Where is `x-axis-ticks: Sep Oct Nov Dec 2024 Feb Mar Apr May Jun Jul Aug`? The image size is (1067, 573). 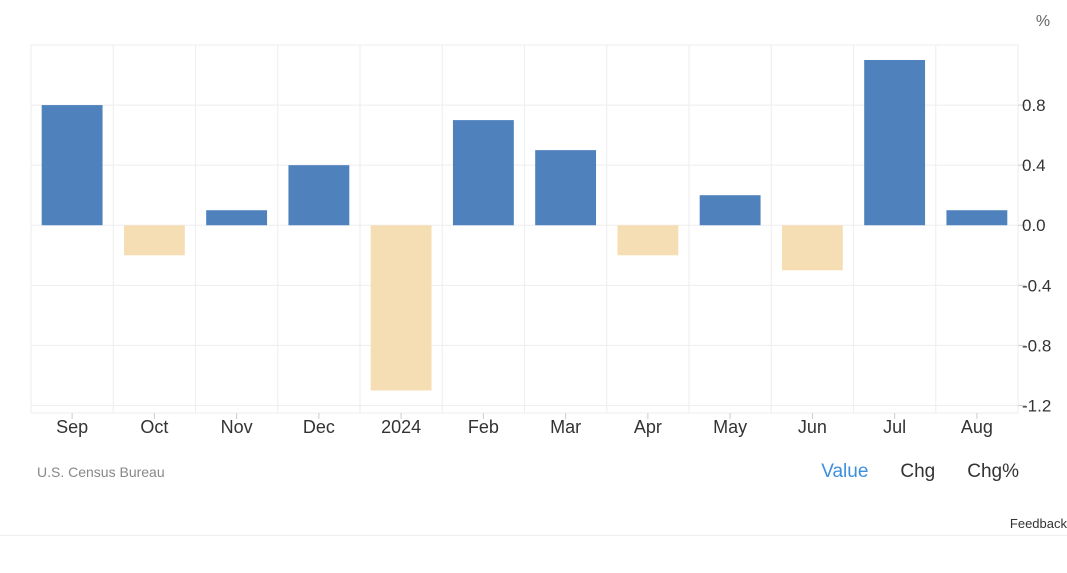 x-axis-ticks: Sep Oct Nov Dec 2024 Feb Mar Apr May Jun Jul Aug is located at coordinates (524, 425).